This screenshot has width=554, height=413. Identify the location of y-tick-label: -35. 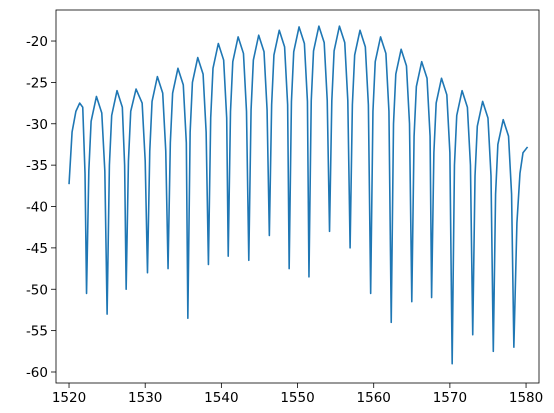
(37, 166).